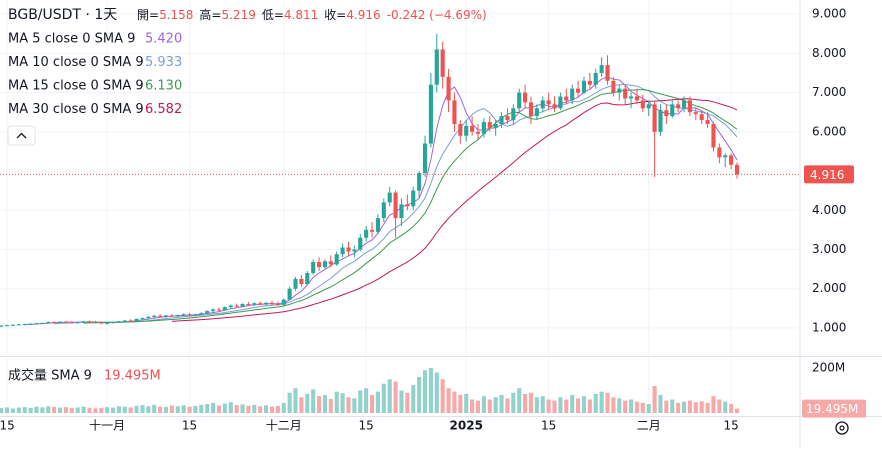 The width and height of the screenshot is (882, 452). What do you see at coordinates (829, 92) in the screenshot?
I see `y-tick-label: 7.000` at bounding box center [829, 92].